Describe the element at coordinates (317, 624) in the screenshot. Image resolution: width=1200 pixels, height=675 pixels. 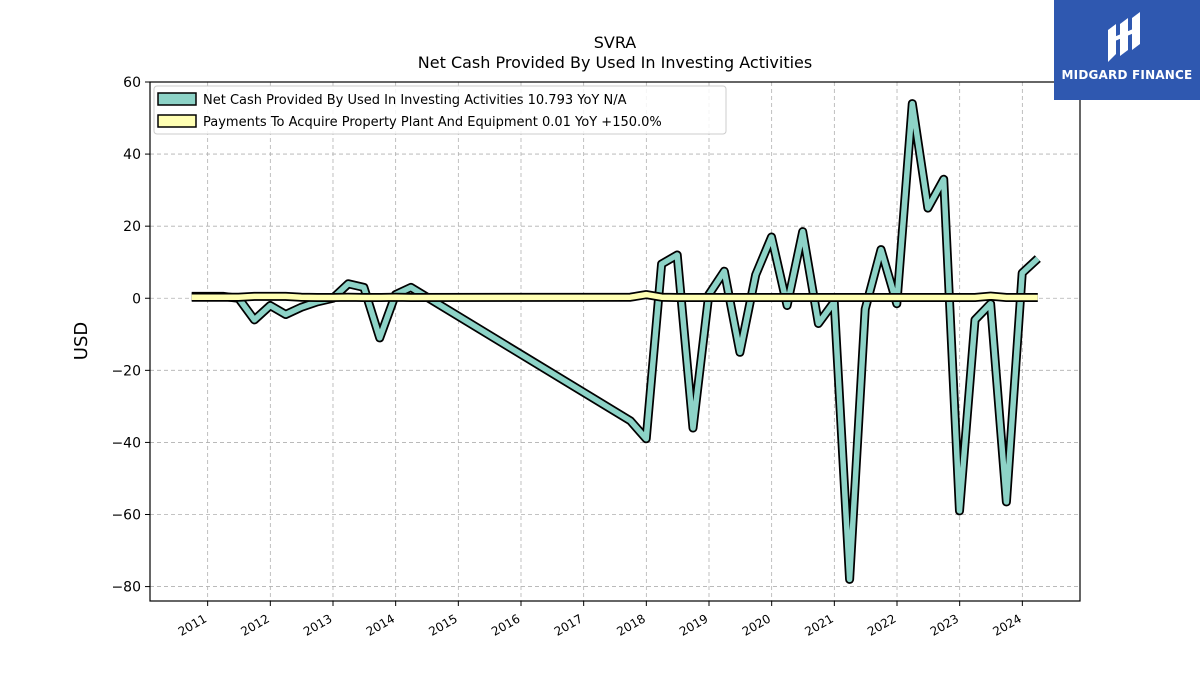
I see `x-tick-label: 2013` at that location.